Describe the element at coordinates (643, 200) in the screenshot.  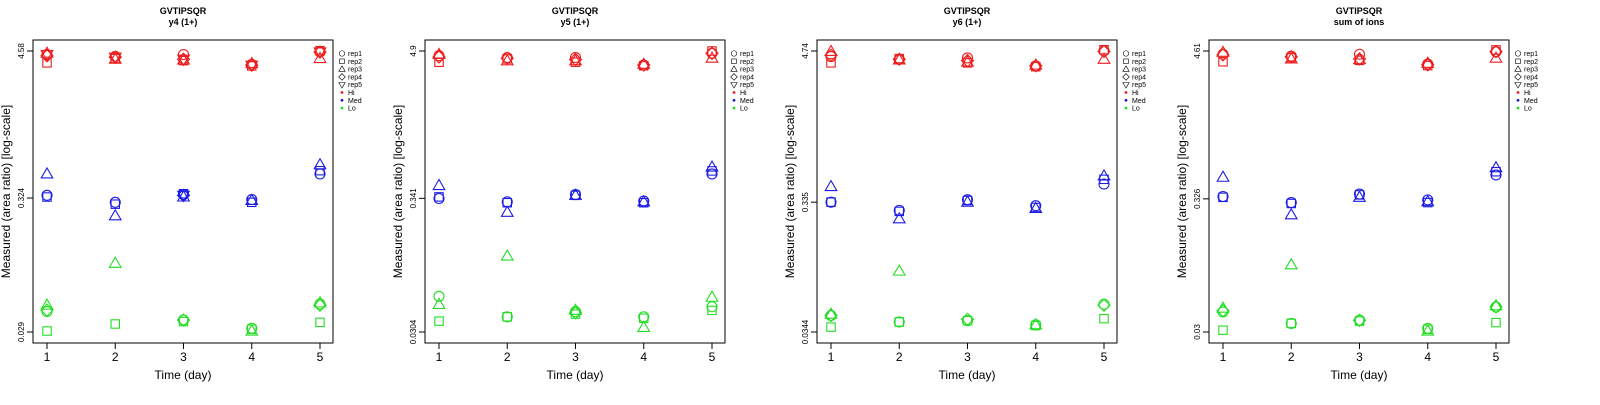
I see `point-med-day4-rep3` at that location.